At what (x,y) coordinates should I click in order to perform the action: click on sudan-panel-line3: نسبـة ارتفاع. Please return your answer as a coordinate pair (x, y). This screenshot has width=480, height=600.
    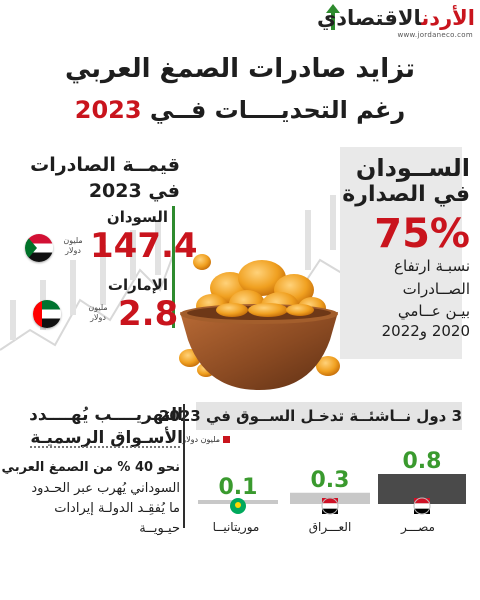
    Looking at the image, I should click on (432, 266).